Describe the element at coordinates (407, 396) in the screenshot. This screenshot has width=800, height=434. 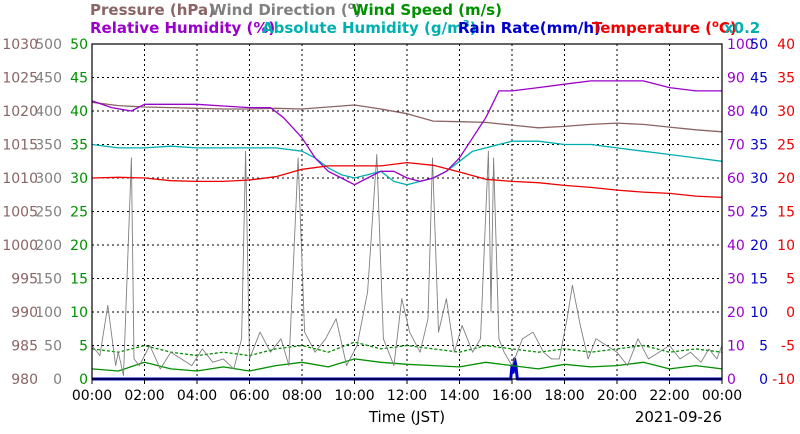
I see `x-tick-label: 12:00` at that location.